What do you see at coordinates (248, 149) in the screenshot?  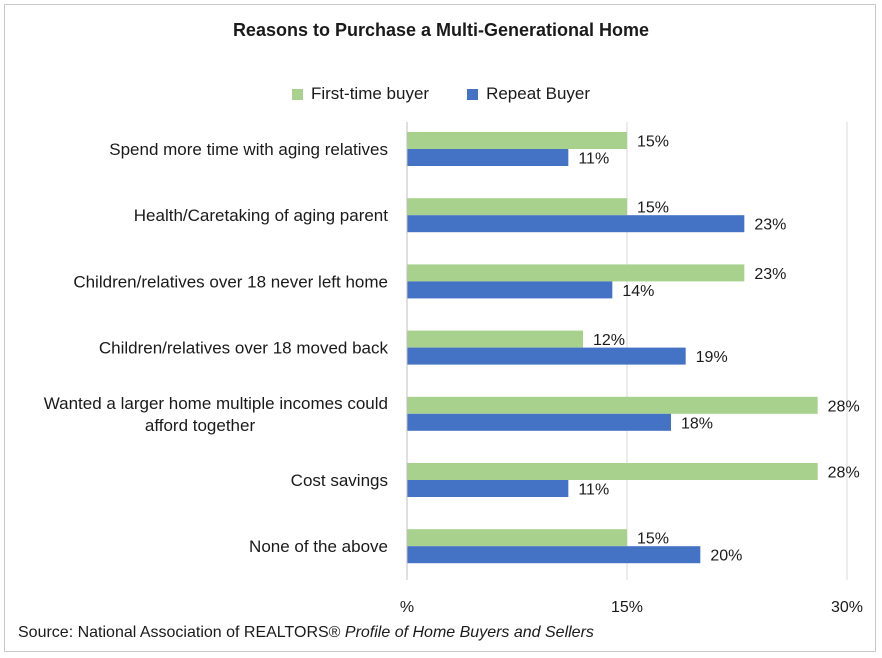 I see `category-label: Spend more time with aging relatives` at bounding box center [248, 149].